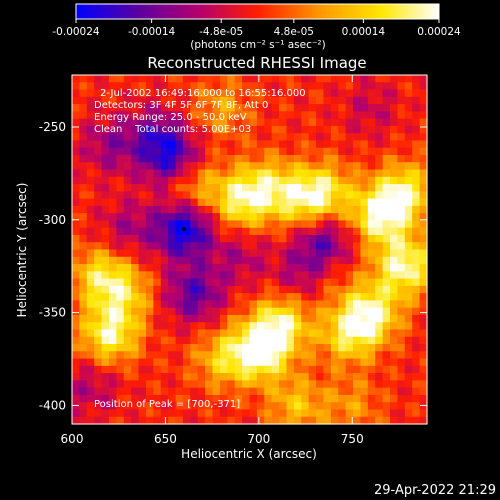 The width and height of the screenshot is (500, 500). Describe the element at coordinates (203, 93) in the screenshot. I see `annotation-time-range: 2-Jul-2002 16:49:16.000 to 16:55:16.000` at that location.